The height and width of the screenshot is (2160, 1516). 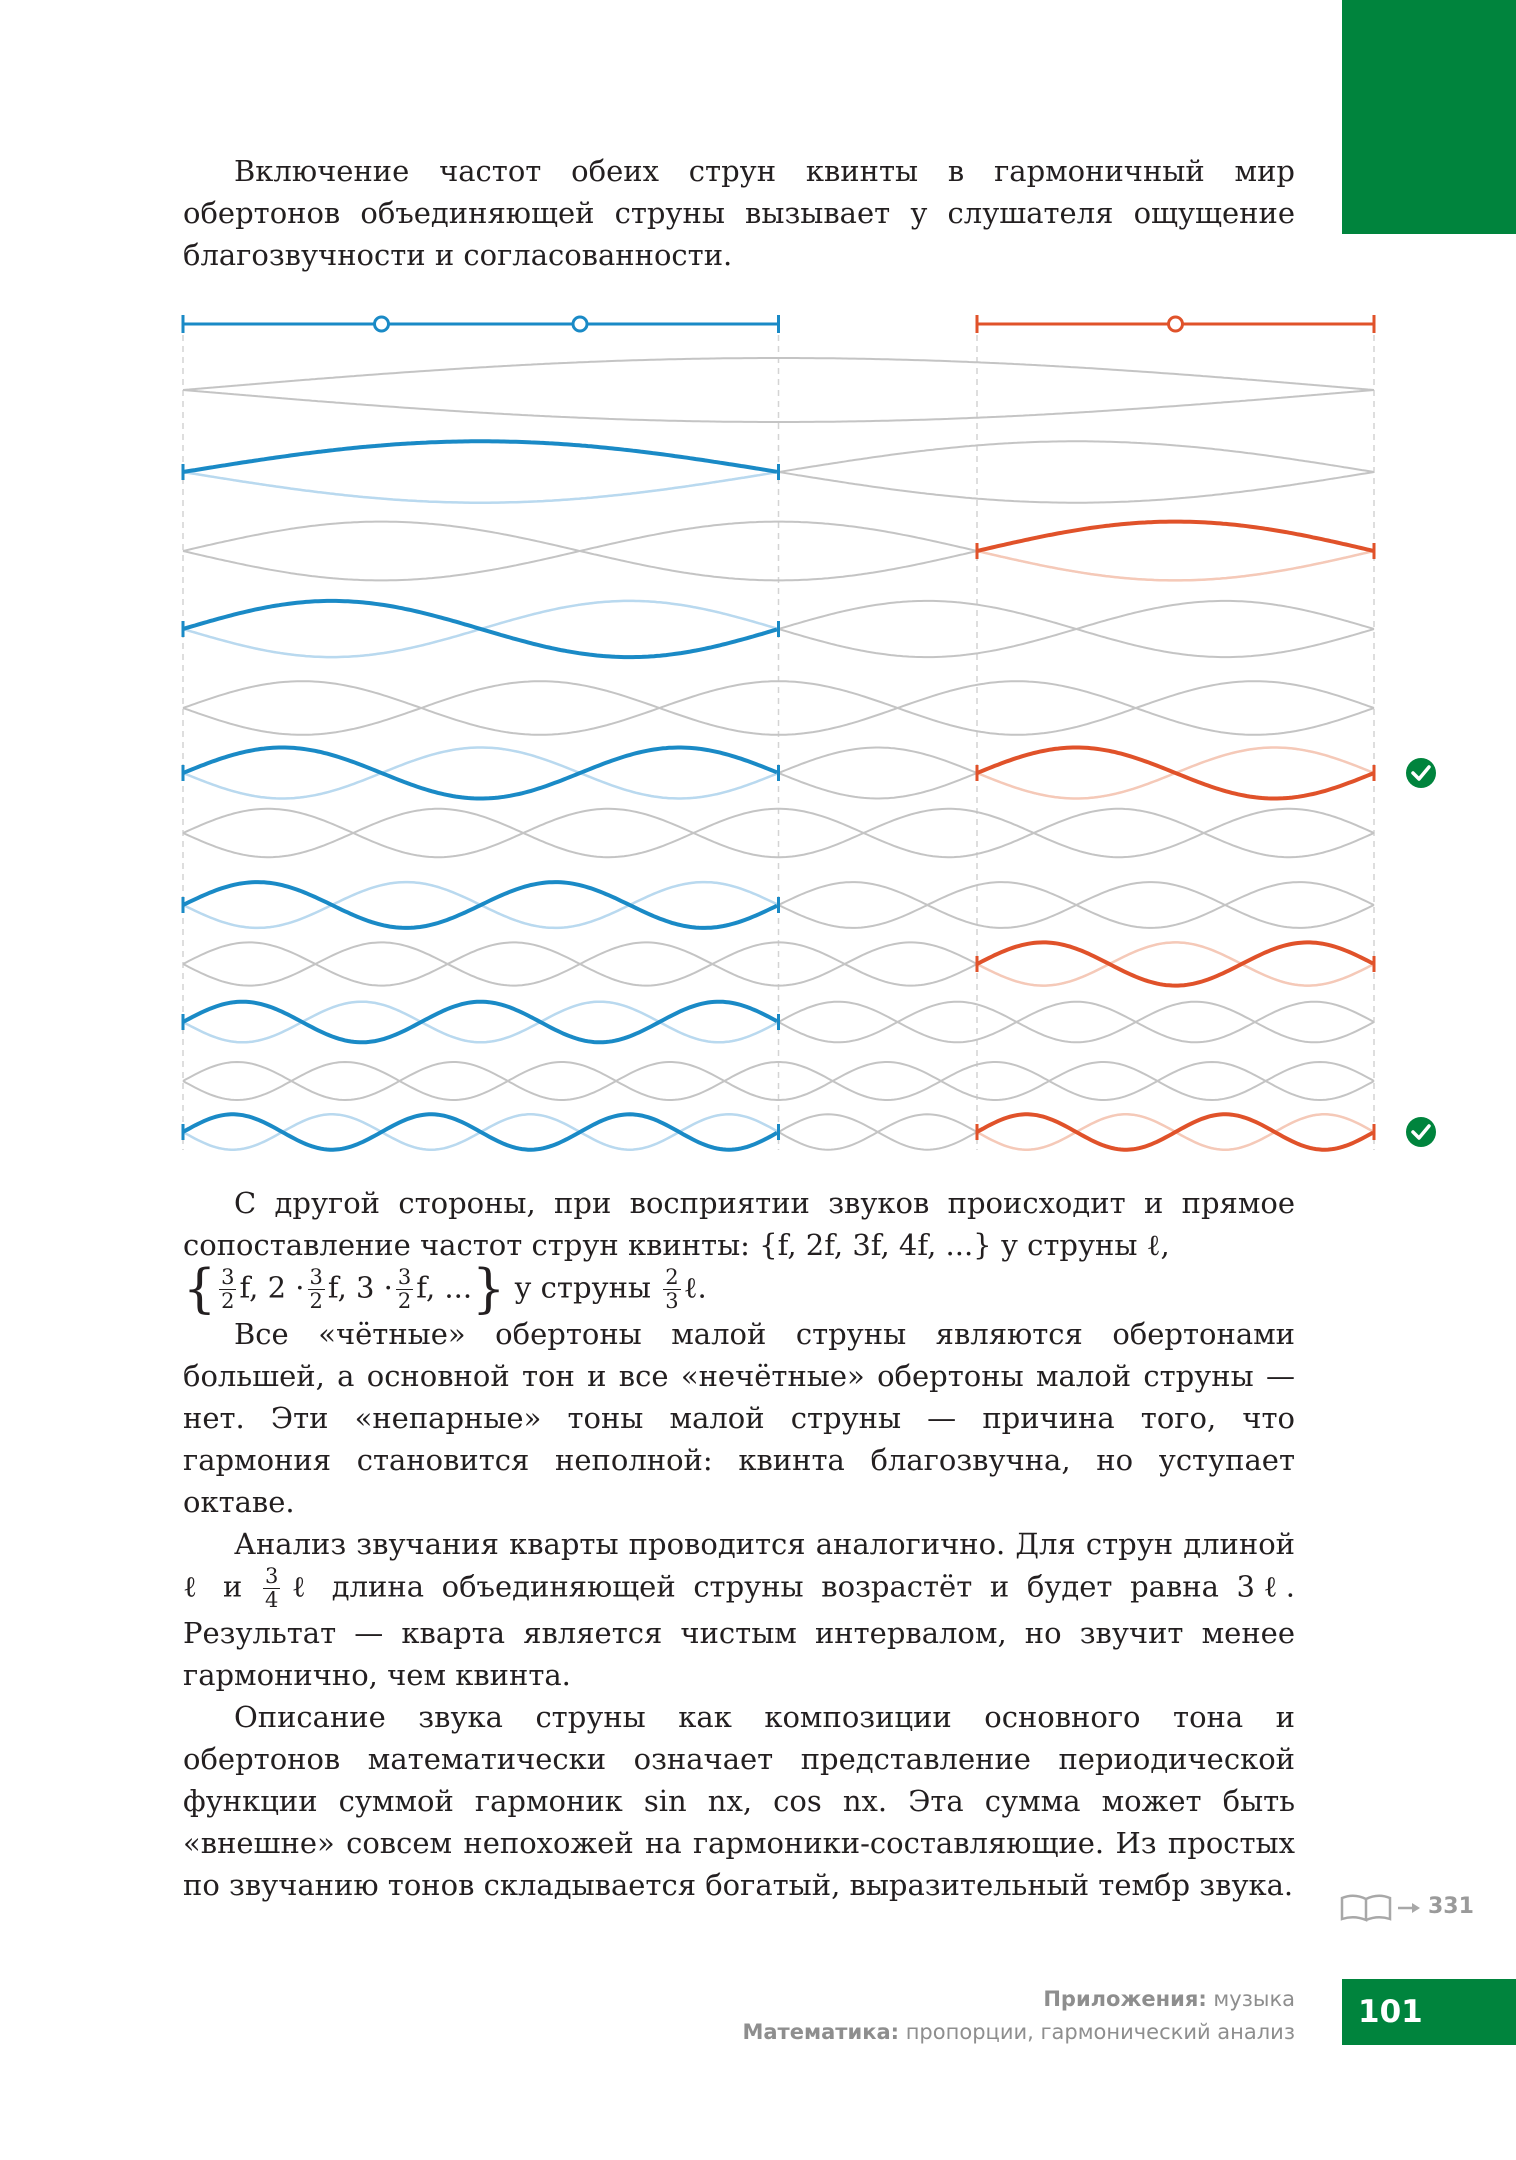 What do you see at coordinates (672, 1301) in the screenshot?
I see `denominator: 3` at bounding box center [672, 1301].